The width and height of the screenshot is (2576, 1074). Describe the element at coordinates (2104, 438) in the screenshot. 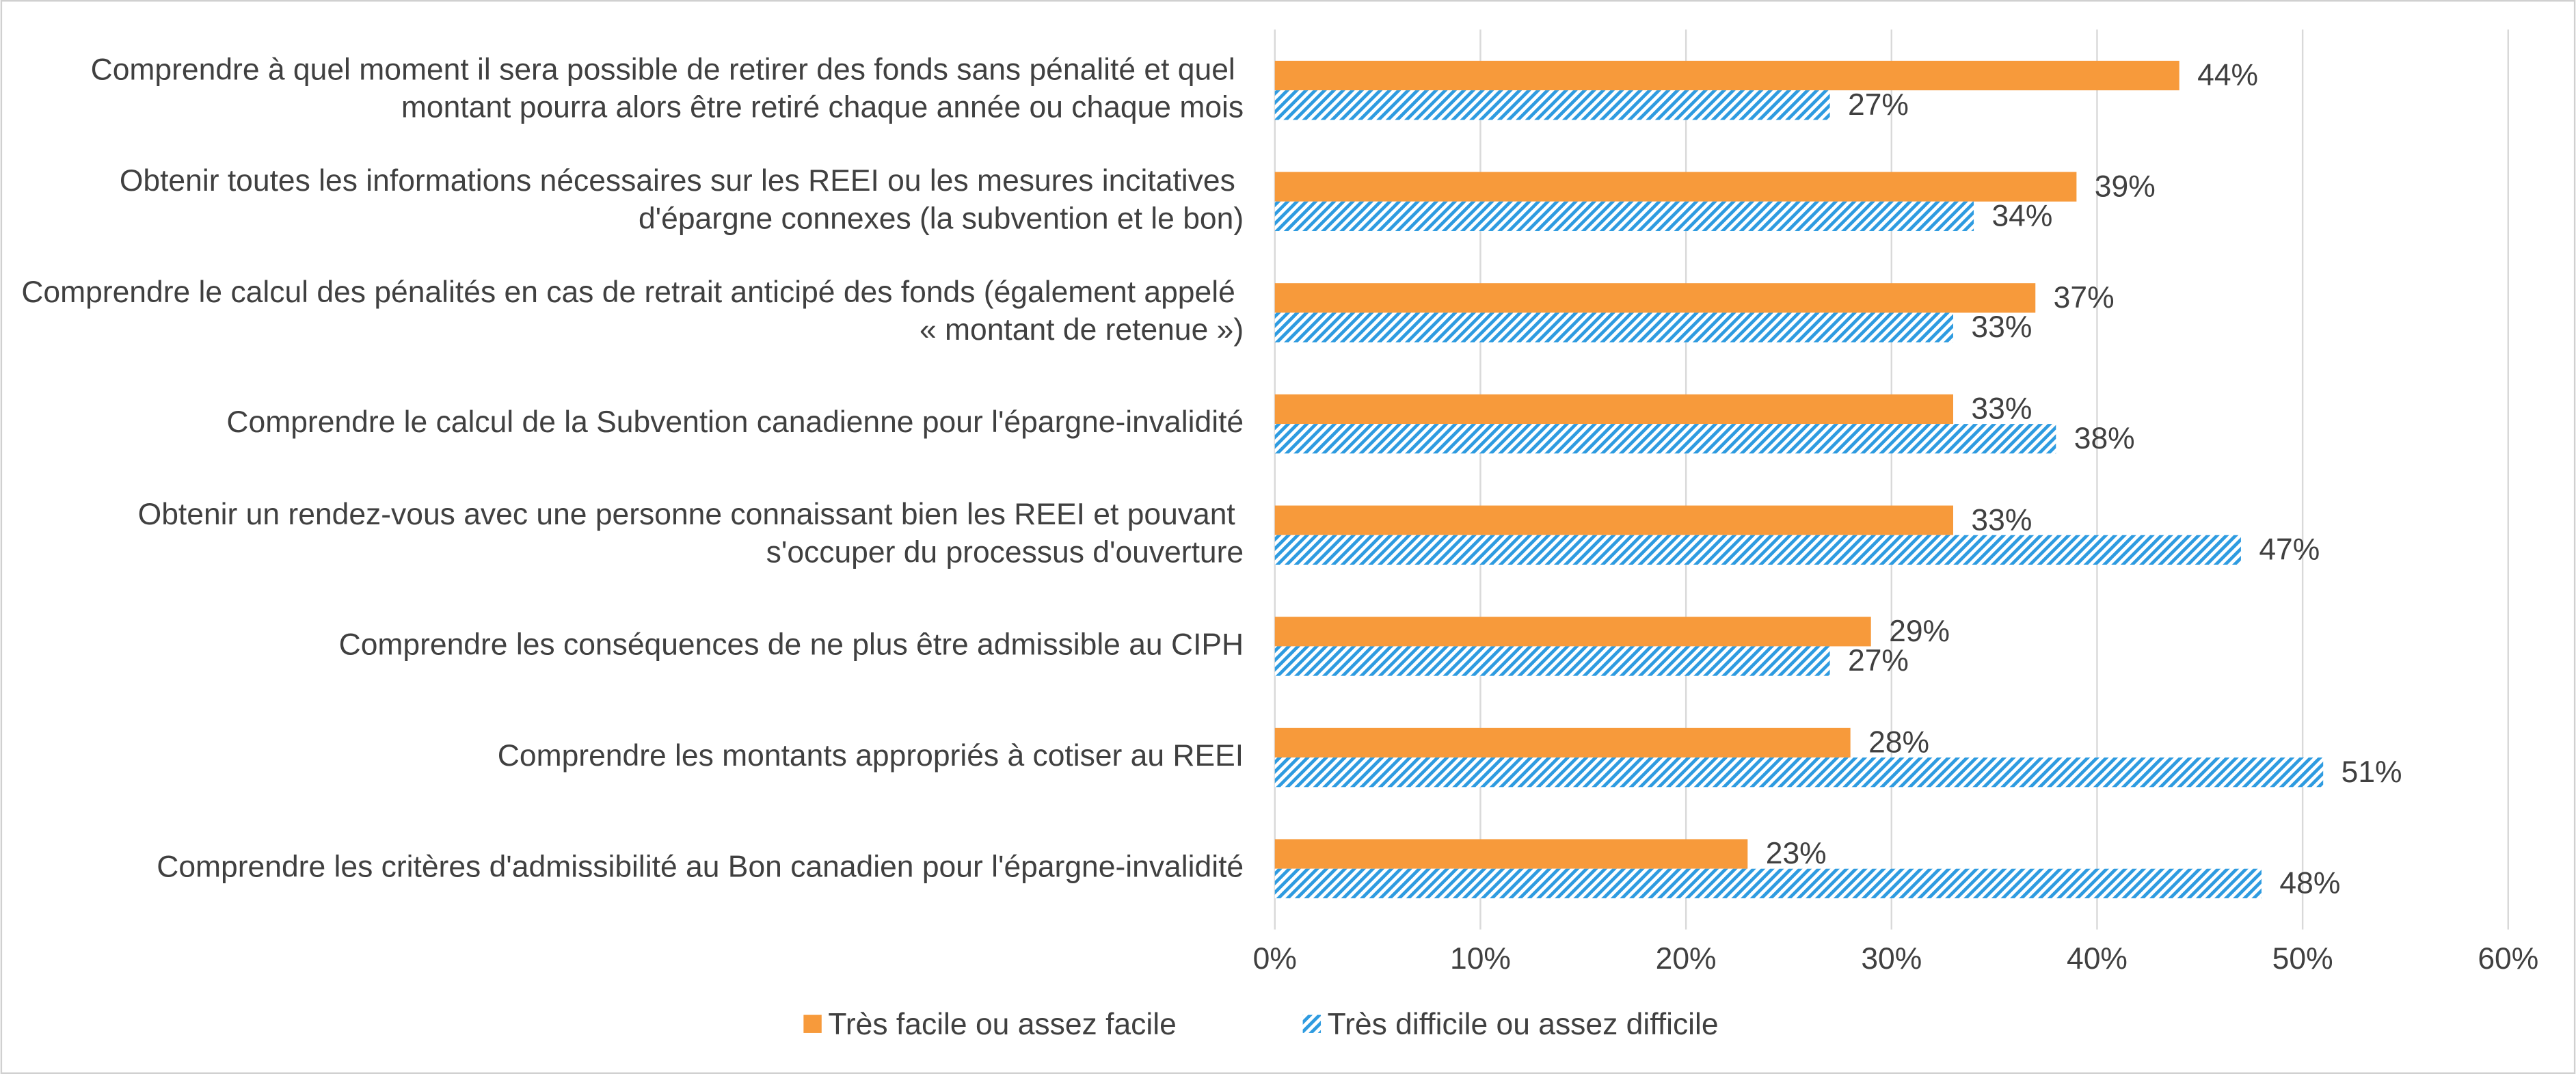

I see `value-label: 38%` at that location.